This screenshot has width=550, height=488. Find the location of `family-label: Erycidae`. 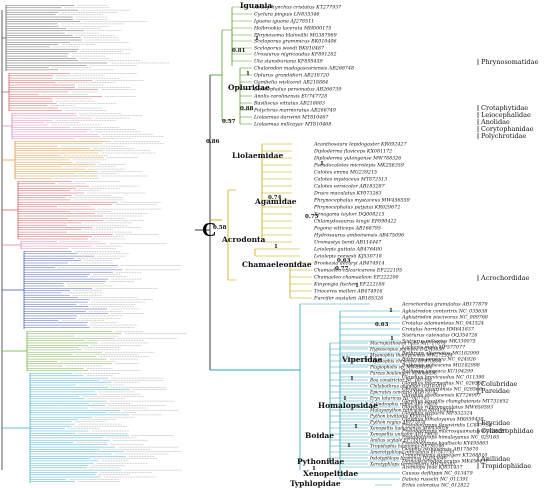

family-label: Erycidae is located at coordinates (495, 423).